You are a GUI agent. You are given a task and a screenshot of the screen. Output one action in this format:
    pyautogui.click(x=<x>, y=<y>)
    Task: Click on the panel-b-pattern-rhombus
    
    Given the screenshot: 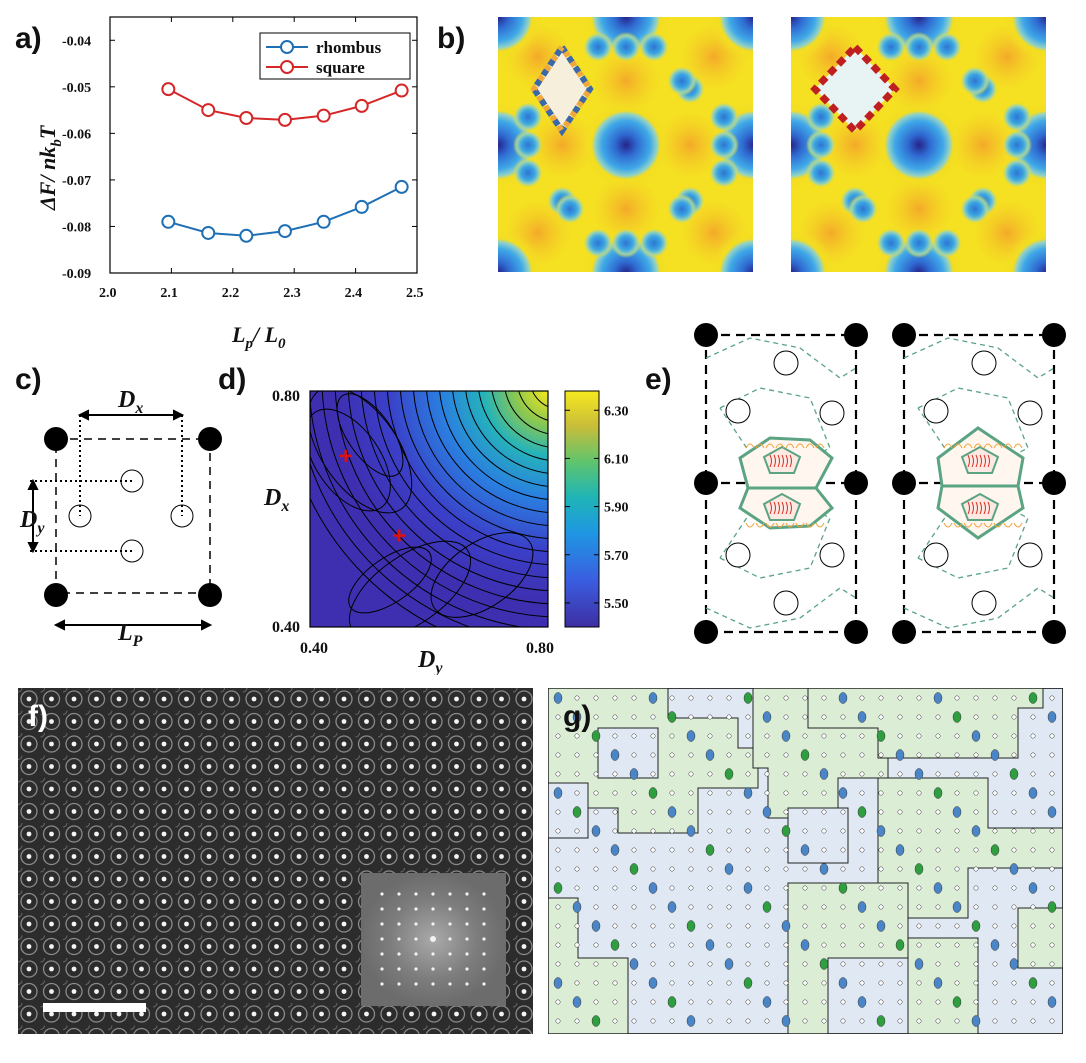 What is the action you would take?
    pyautogui.click(x=625, y=144)
    